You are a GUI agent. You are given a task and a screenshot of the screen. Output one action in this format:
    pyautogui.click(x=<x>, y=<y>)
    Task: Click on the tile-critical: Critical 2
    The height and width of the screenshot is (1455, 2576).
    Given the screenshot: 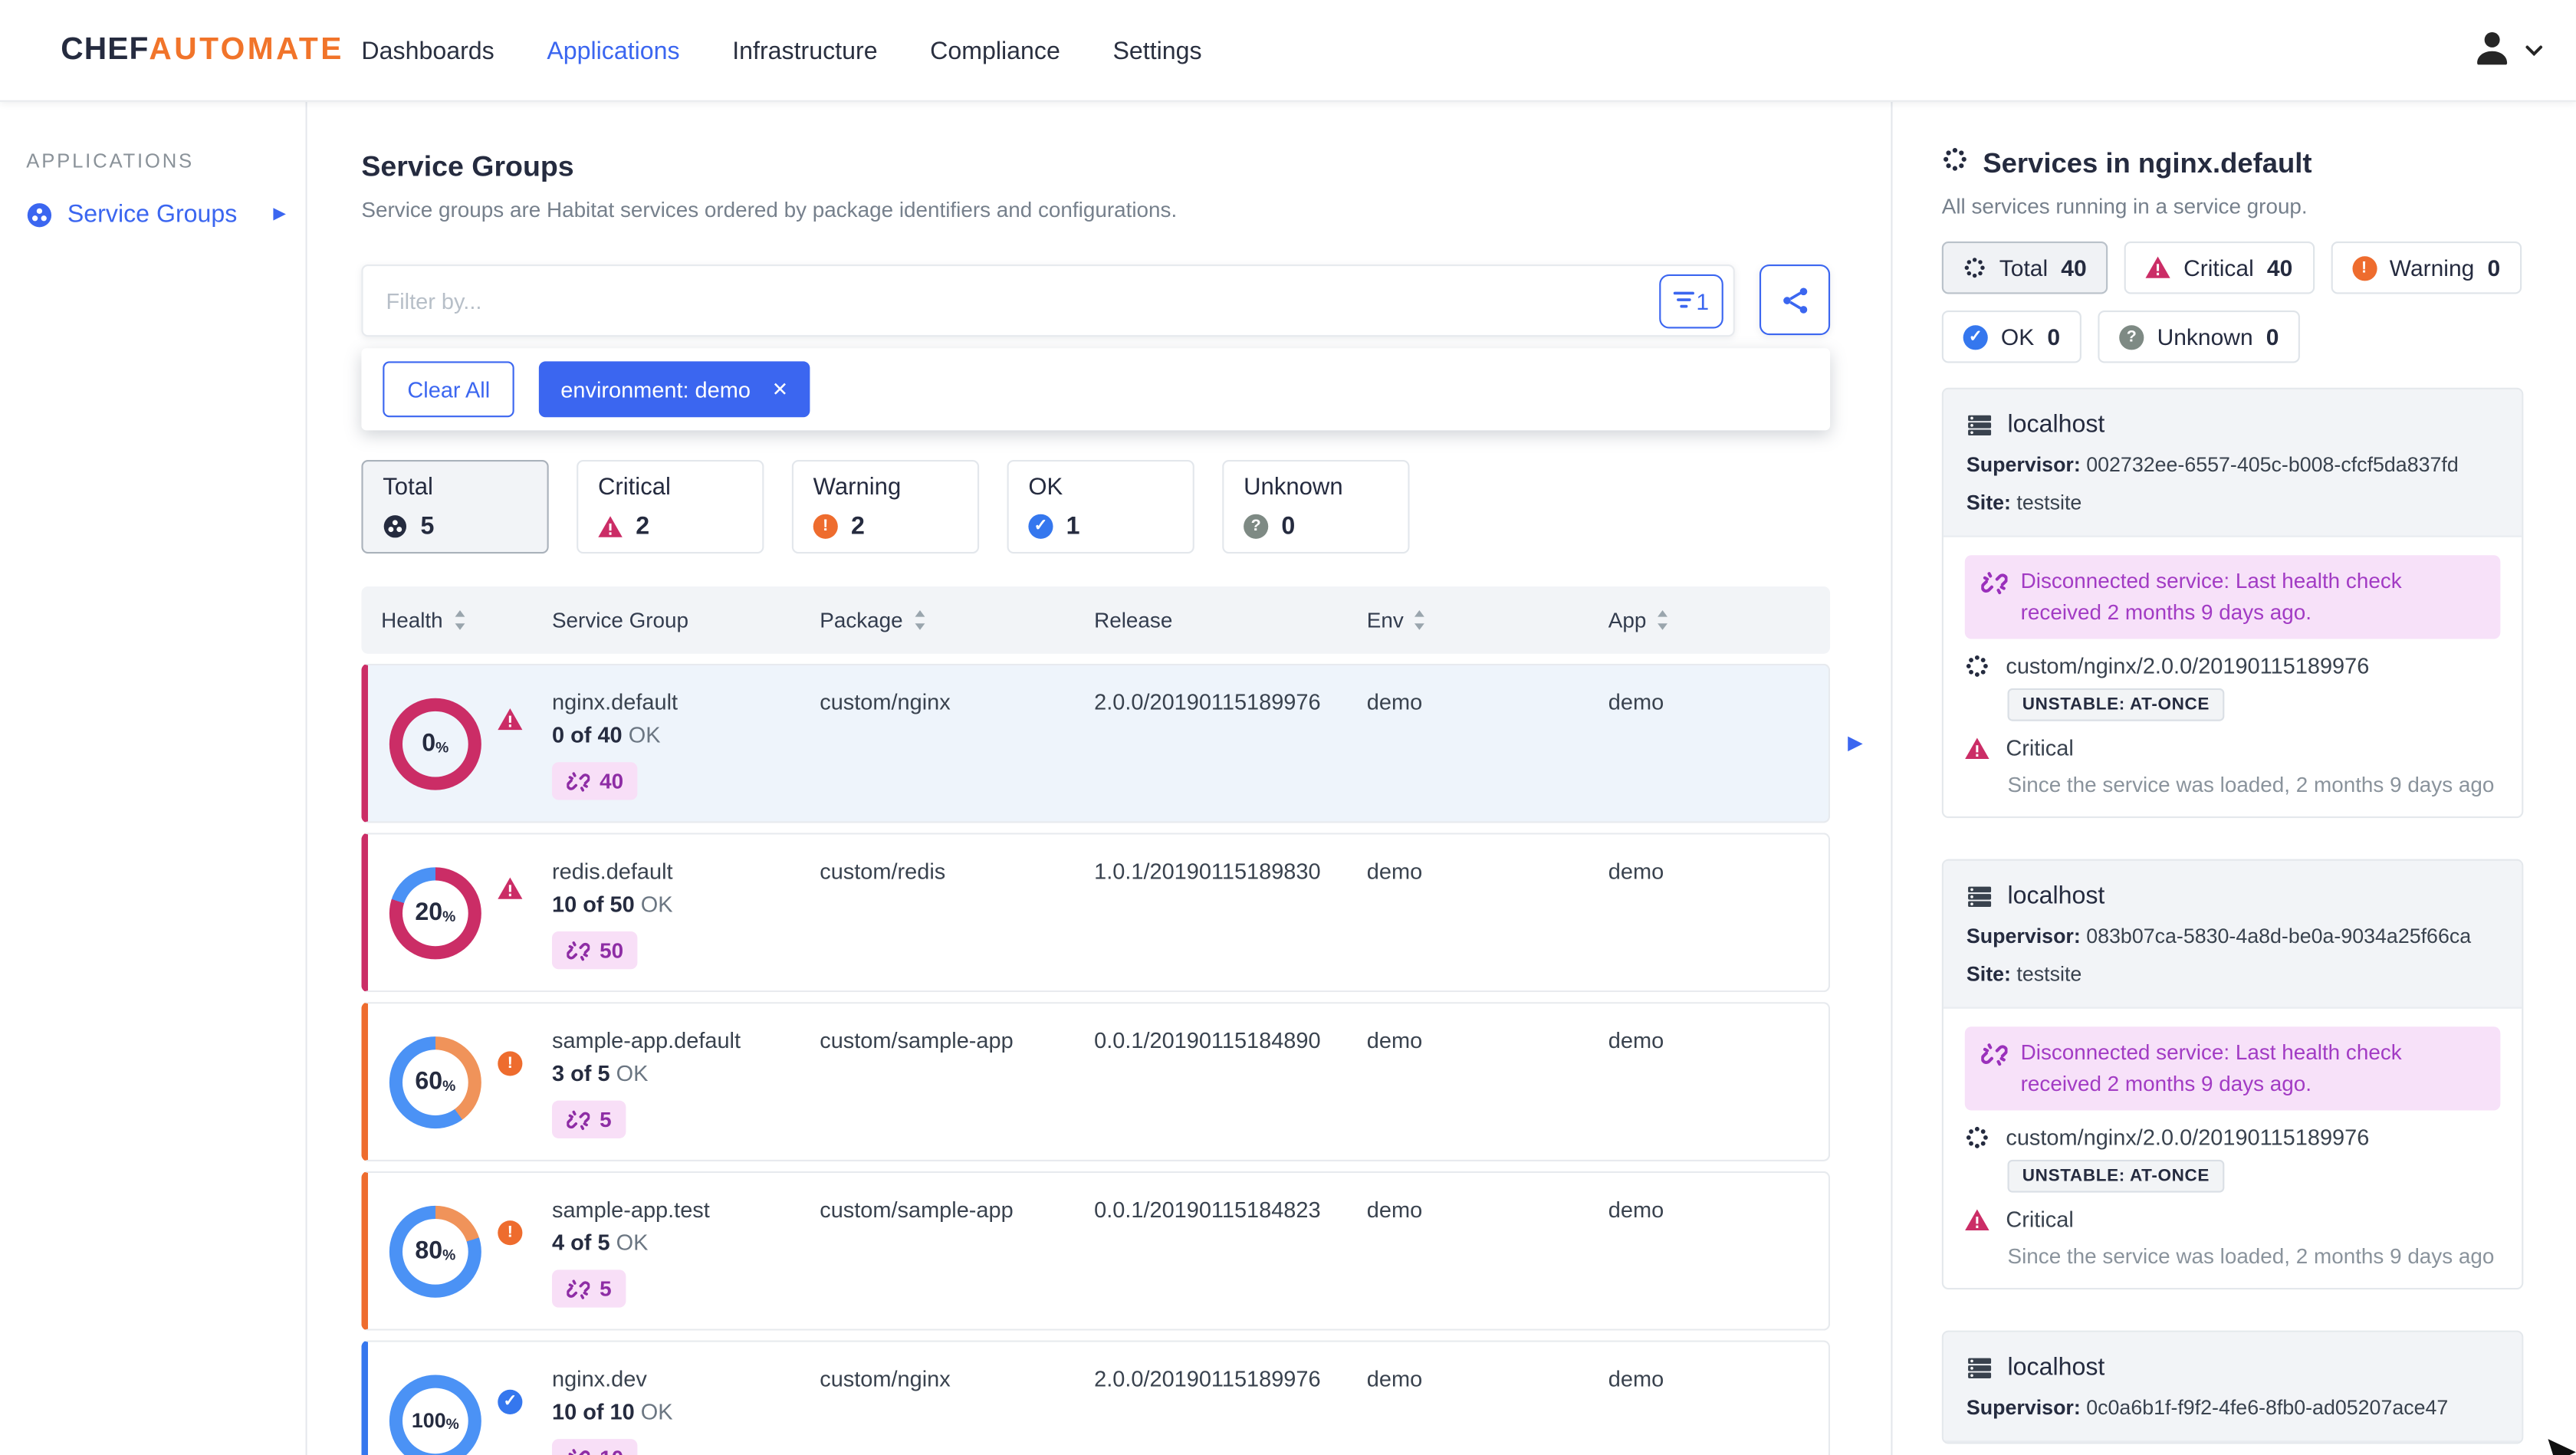 What is the action you would take?
    pyautogui.click(x=671, y=506)
    